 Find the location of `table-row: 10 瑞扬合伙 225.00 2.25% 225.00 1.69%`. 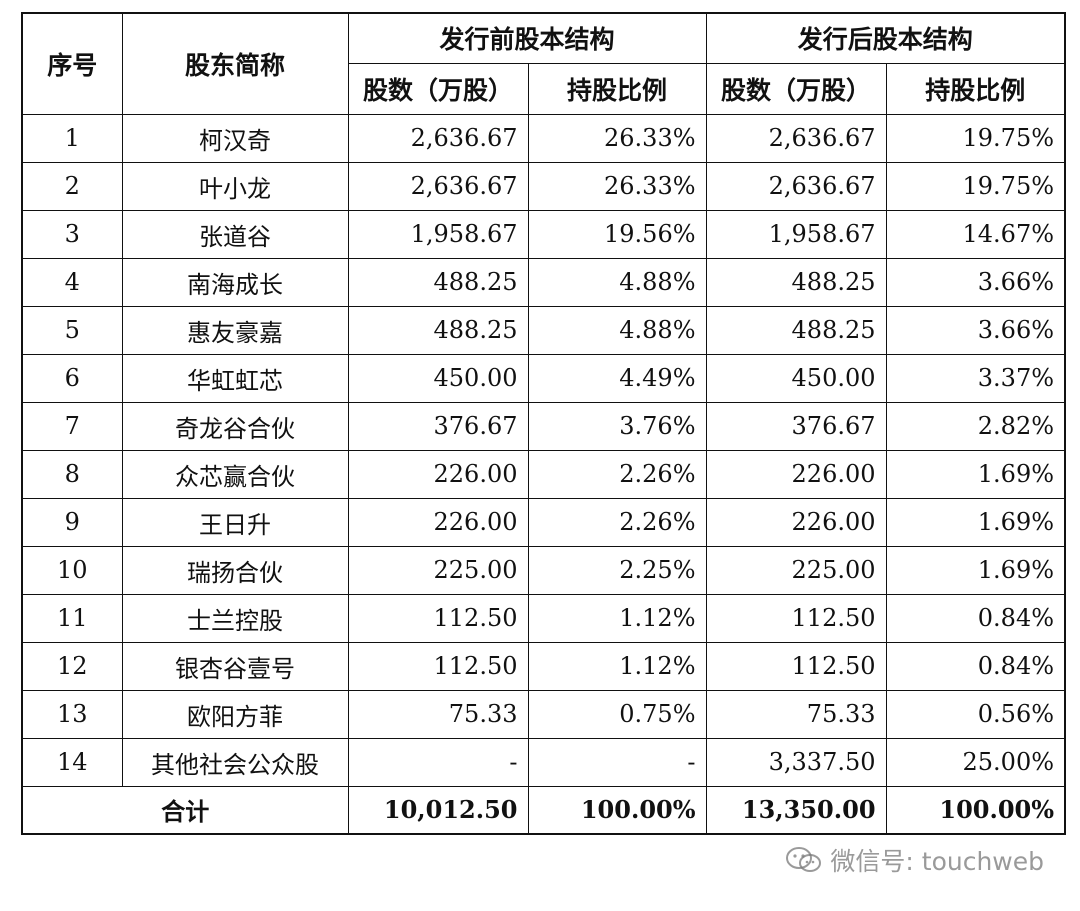

table-row: 10 瑞扬合伙 225.00 2.25% 225.00 1.69% is located at coordinates (543, 570).